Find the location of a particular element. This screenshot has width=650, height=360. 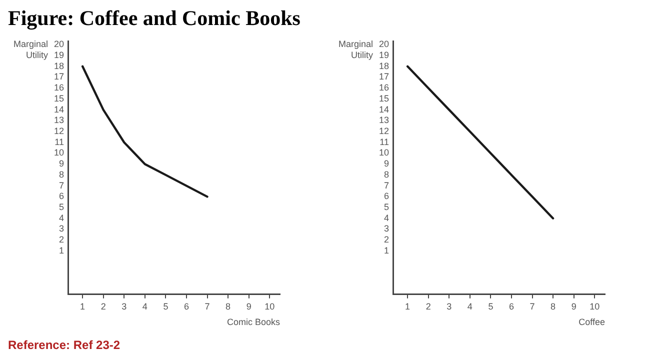

x-axis-title: Comic Books is located at coordinates (253, 322).